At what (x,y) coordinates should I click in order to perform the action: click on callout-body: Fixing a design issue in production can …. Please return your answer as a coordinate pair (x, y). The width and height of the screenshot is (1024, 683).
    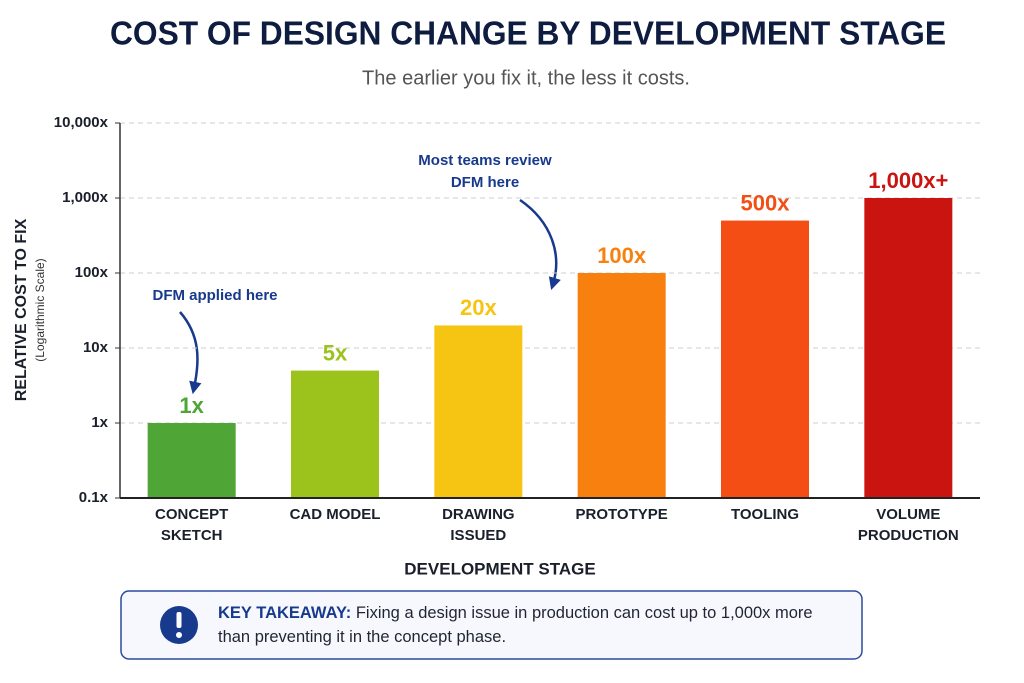
    Looking at the image, I should click on (515, 625).